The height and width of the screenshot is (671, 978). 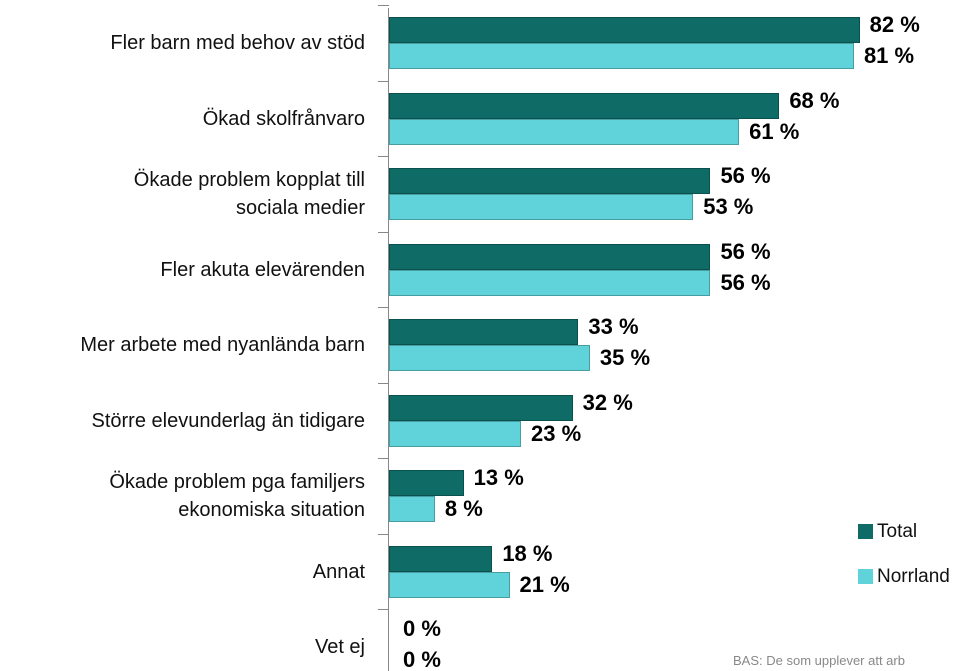 I want to click on value-label: 21 %, so click(x=544, y=584).